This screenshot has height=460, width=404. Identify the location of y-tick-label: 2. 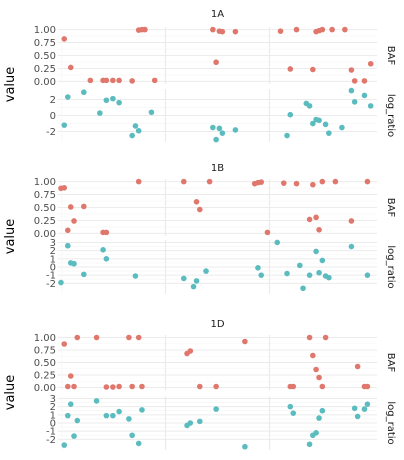
(53, 251).